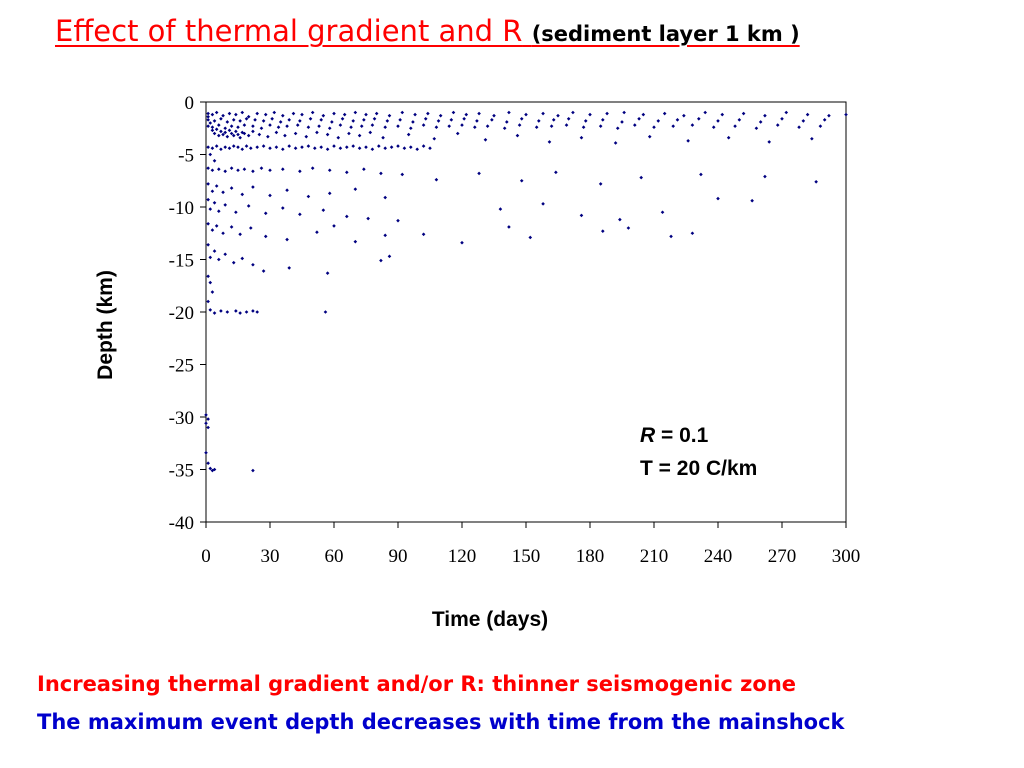 The image size is (1024, 768). I want to click on r-symbol: R, so click(648, 435).